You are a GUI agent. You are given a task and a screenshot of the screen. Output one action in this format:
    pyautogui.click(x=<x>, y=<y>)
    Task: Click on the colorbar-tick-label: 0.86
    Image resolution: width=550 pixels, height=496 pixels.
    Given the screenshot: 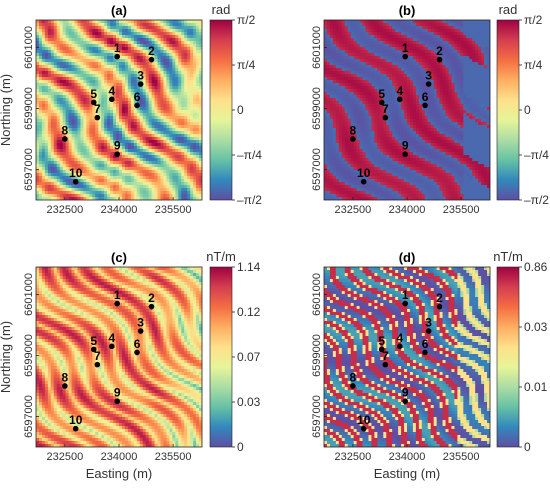 What is the action you would take?
    pyautogui.click(x=536, y=267)
    